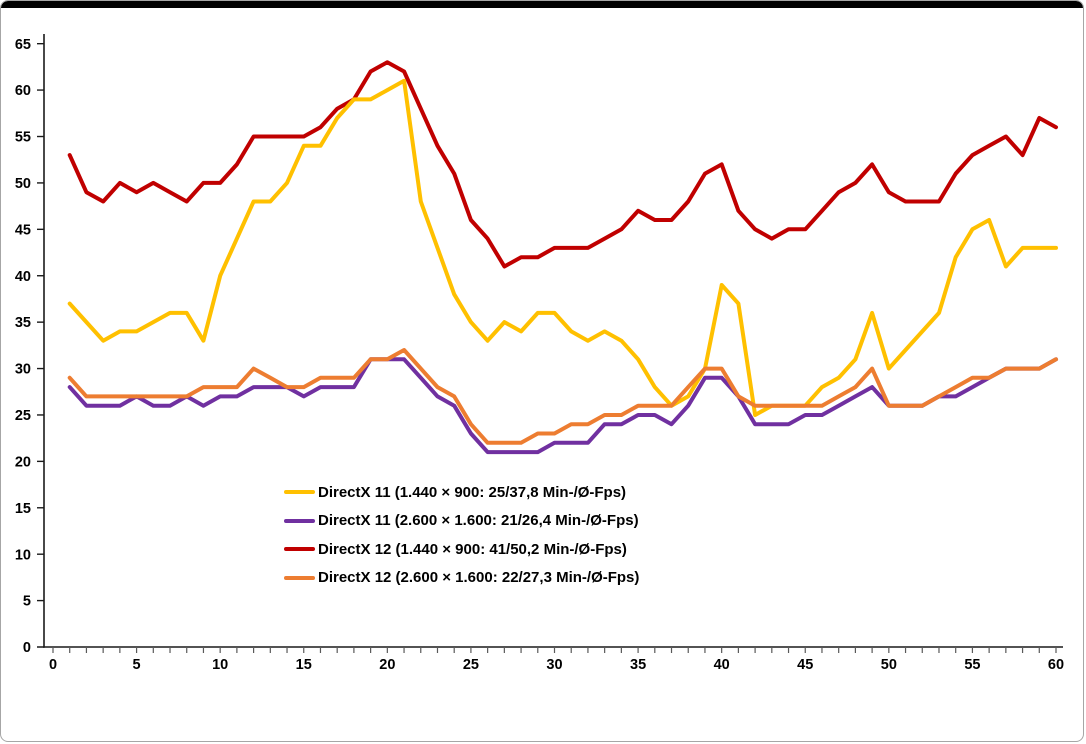 This screenshot has width=1086, height=744. I want to click on y-tick-label: 30, so click(23, 370).